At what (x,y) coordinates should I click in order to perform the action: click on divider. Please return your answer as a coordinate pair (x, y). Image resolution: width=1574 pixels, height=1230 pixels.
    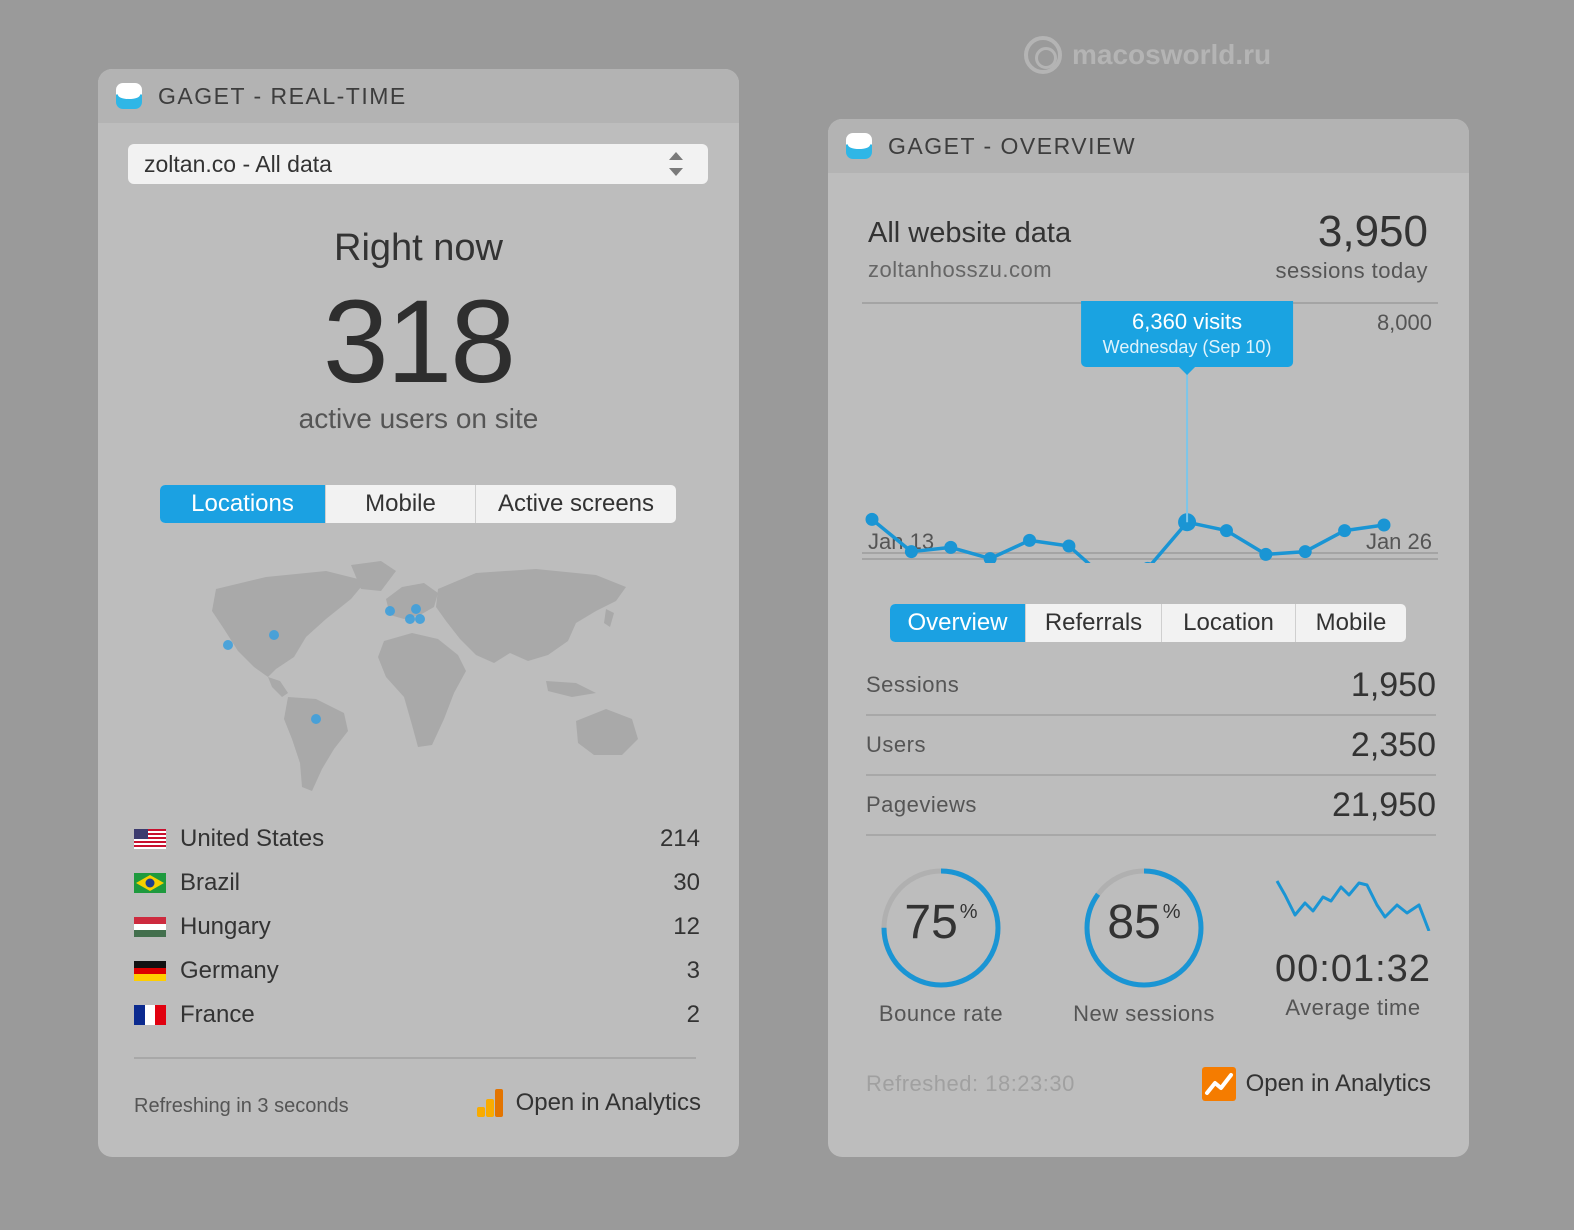
    Looking at the image, I should click on (415, 1058).